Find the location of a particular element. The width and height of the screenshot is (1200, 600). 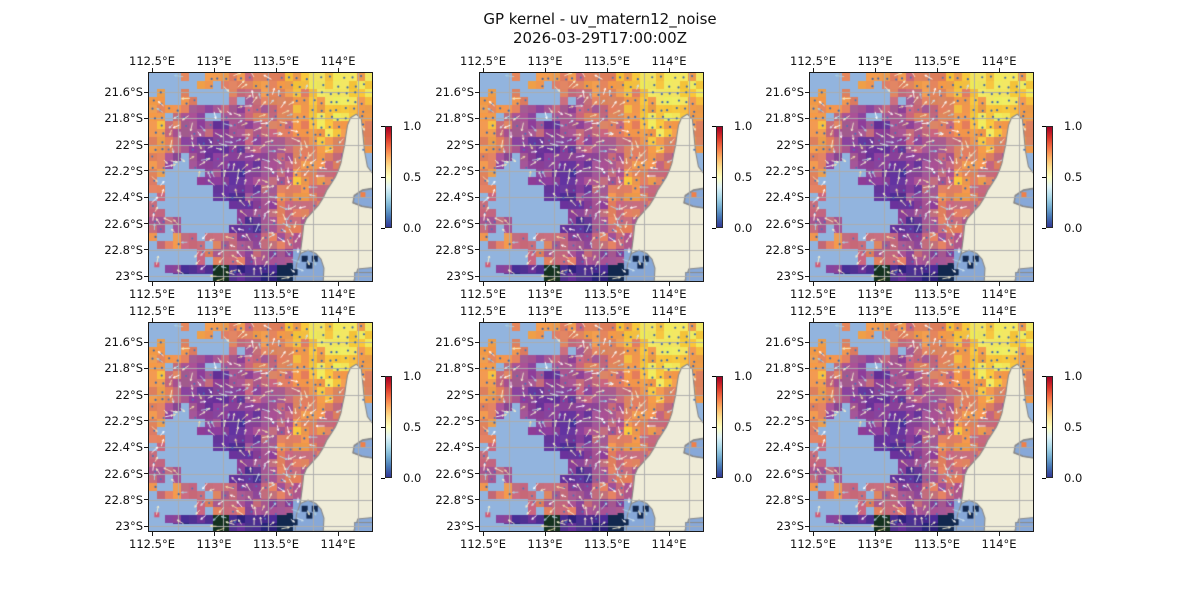

x-tick-label-bottom: 113.5°E is located at coordinates (937, 294).